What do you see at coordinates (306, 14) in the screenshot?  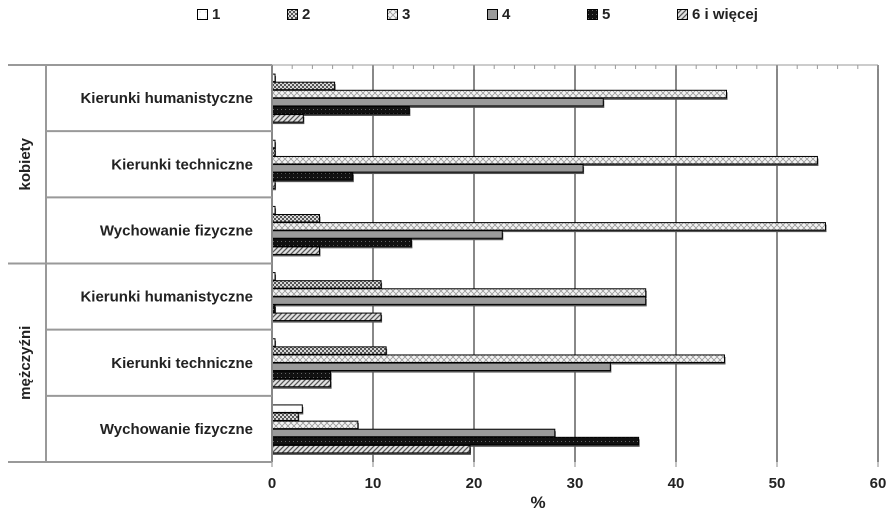 I see `legend-label: 2` at bounding box center [306, 14].